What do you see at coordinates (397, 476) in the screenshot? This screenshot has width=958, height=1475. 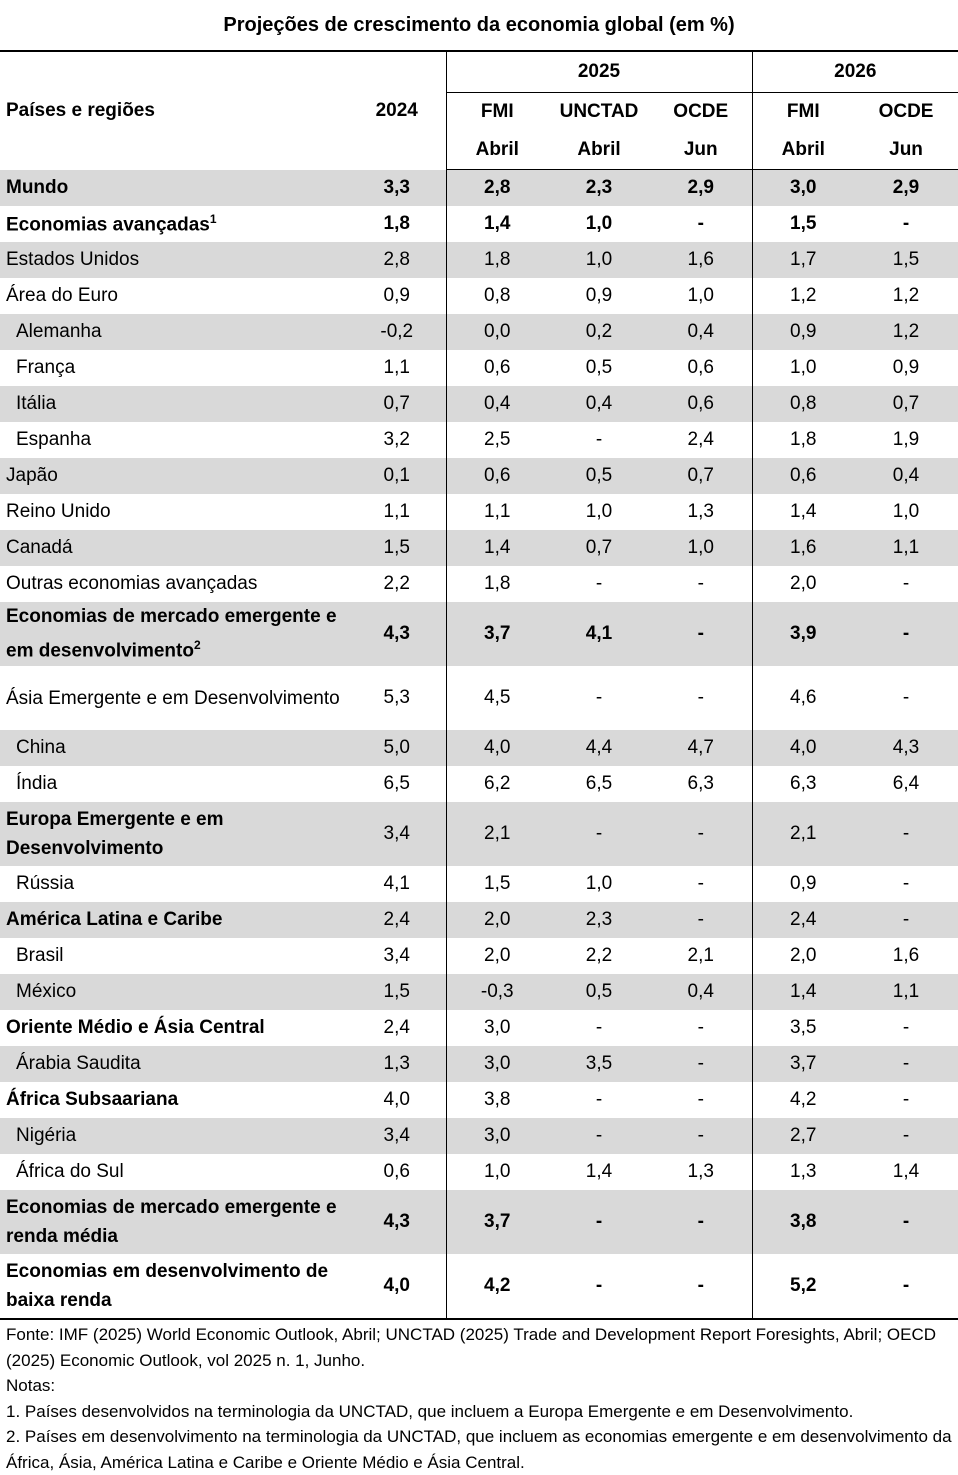 I see `value-2024: 0,1` at bounding box center [397, 476].